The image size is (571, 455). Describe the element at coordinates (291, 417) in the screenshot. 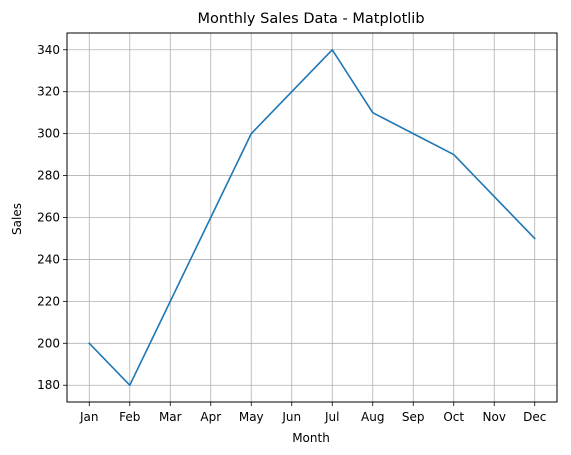

I see `x-tick-label: Jun` at that location.